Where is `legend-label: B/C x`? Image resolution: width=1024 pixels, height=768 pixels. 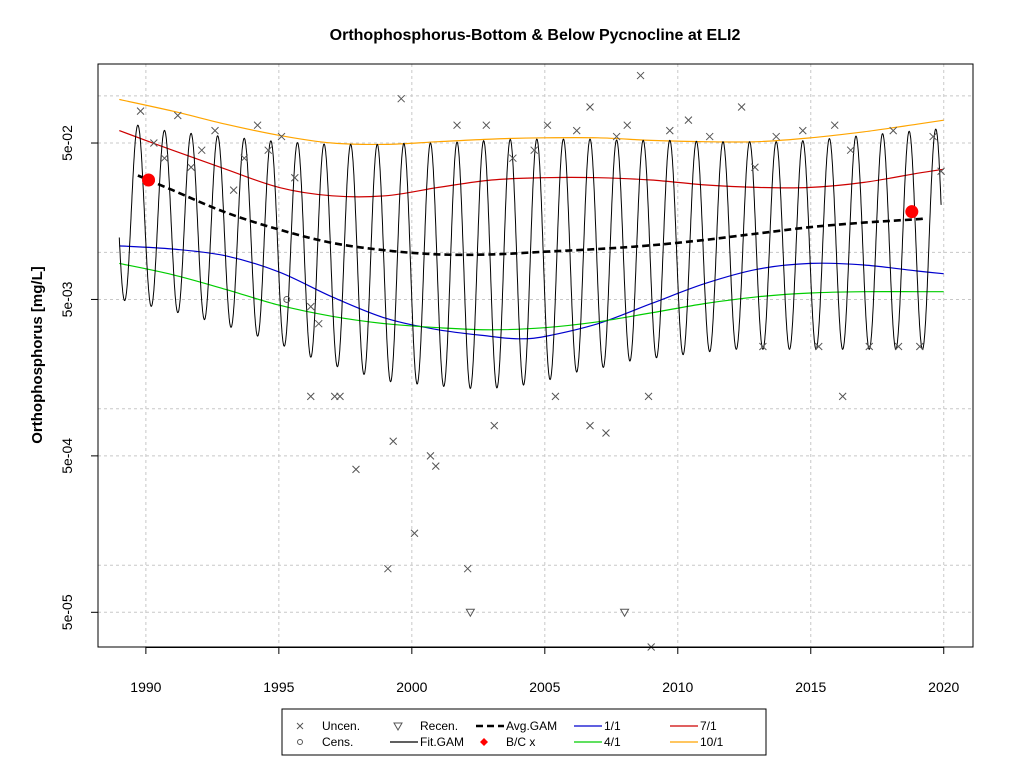
legend-label: B/C x is located at coordinates (520, 742).